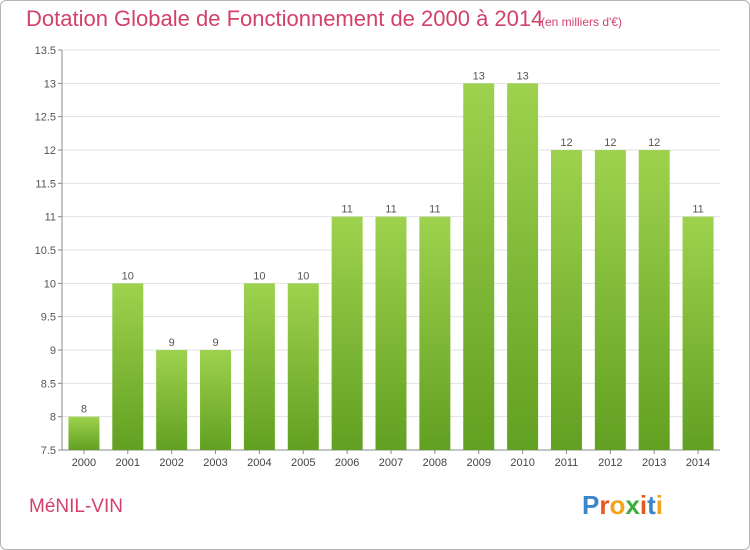 The image size is (750, 550). What do you see at coordinates (48, 384) in the screenshot?
I see `y-tick-label: 8.5` at bounding box center [48, 384].